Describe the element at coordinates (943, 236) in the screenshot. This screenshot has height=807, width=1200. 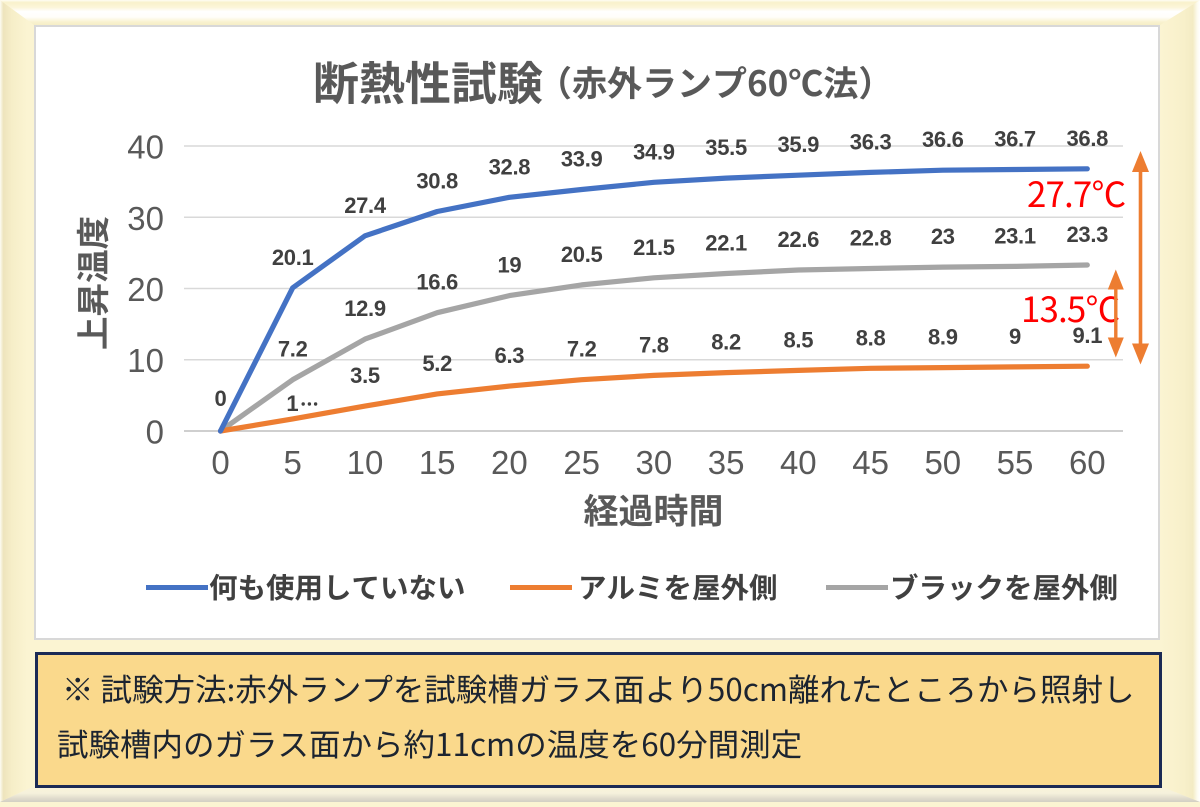
I see `svg-text: 23` at that location.